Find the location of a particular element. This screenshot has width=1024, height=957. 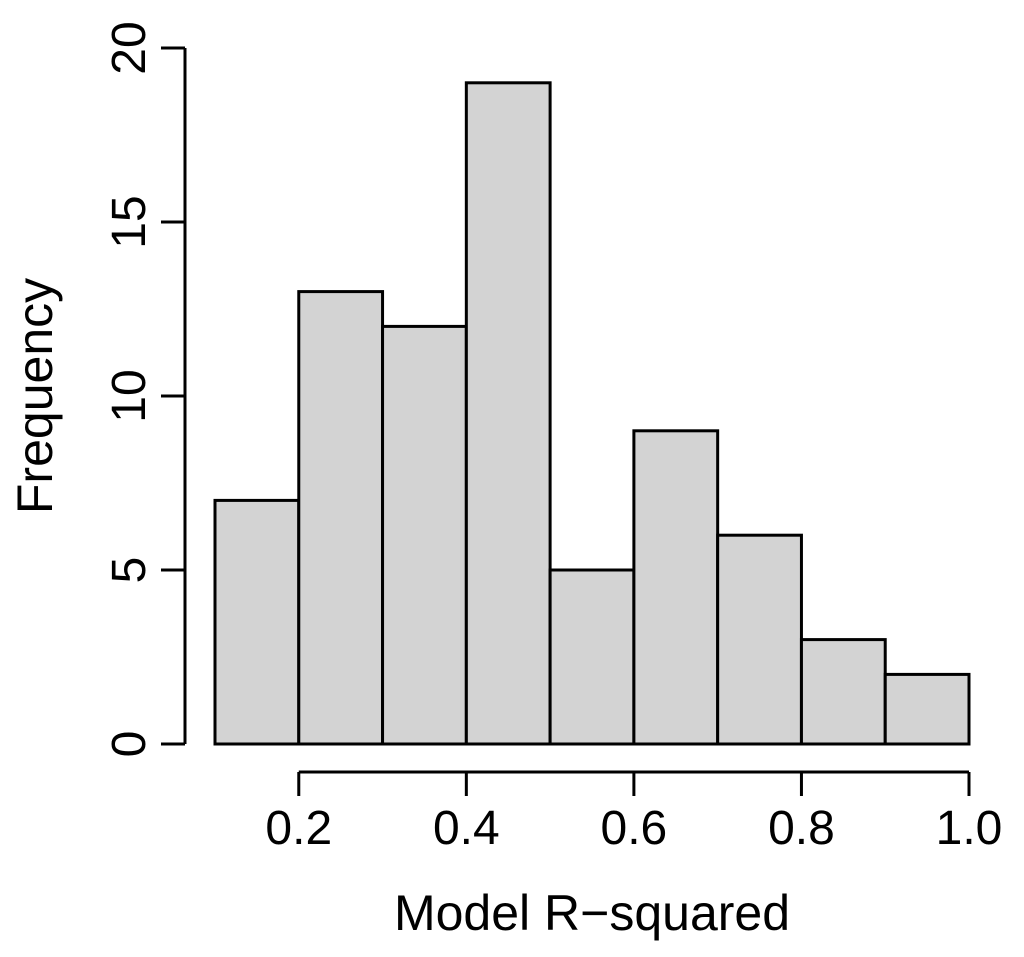

x-tick-label: 1.0 is located at coordinates (969, 828).